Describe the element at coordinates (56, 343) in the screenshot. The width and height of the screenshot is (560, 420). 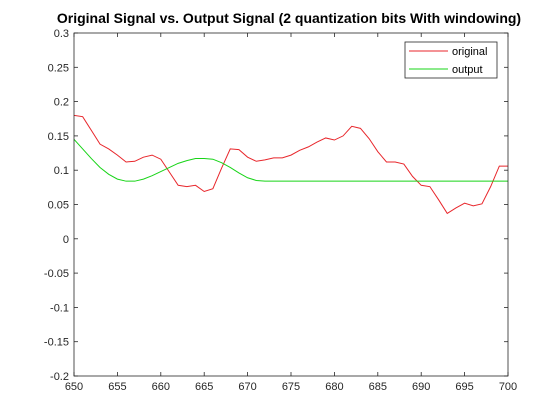
I see `y-tick-label: -0.15` at that location.